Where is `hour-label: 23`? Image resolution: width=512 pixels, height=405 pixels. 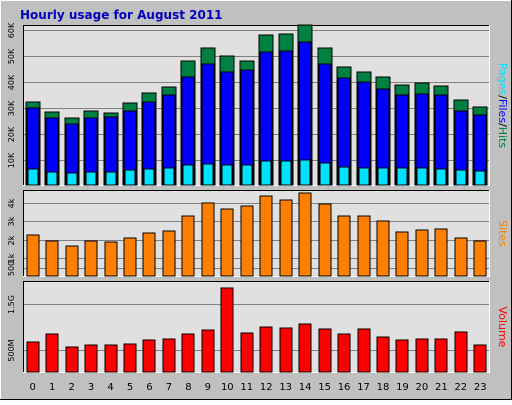 hour-label: 23 is located at coordinates (480, 387).